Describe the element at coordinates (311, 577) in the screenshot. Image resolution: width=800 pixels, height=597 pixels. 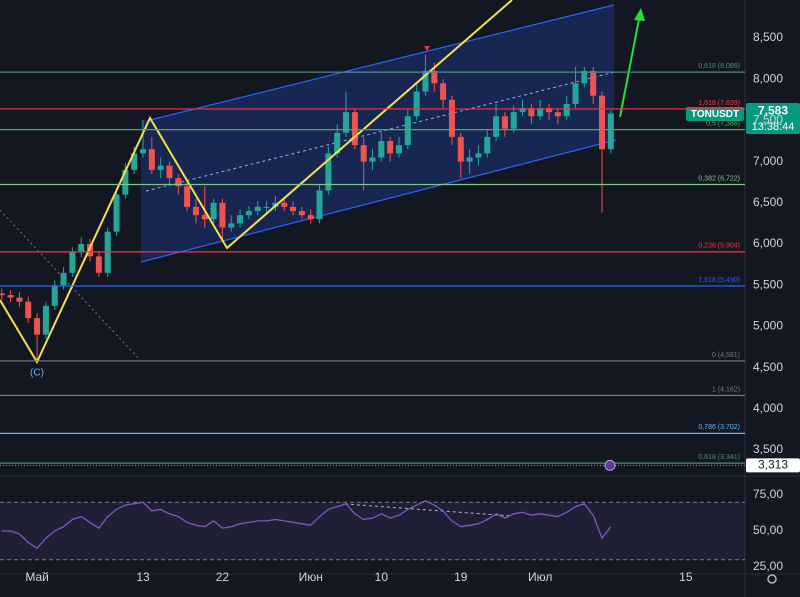
I see `x-tick-label: Июн` at that location.